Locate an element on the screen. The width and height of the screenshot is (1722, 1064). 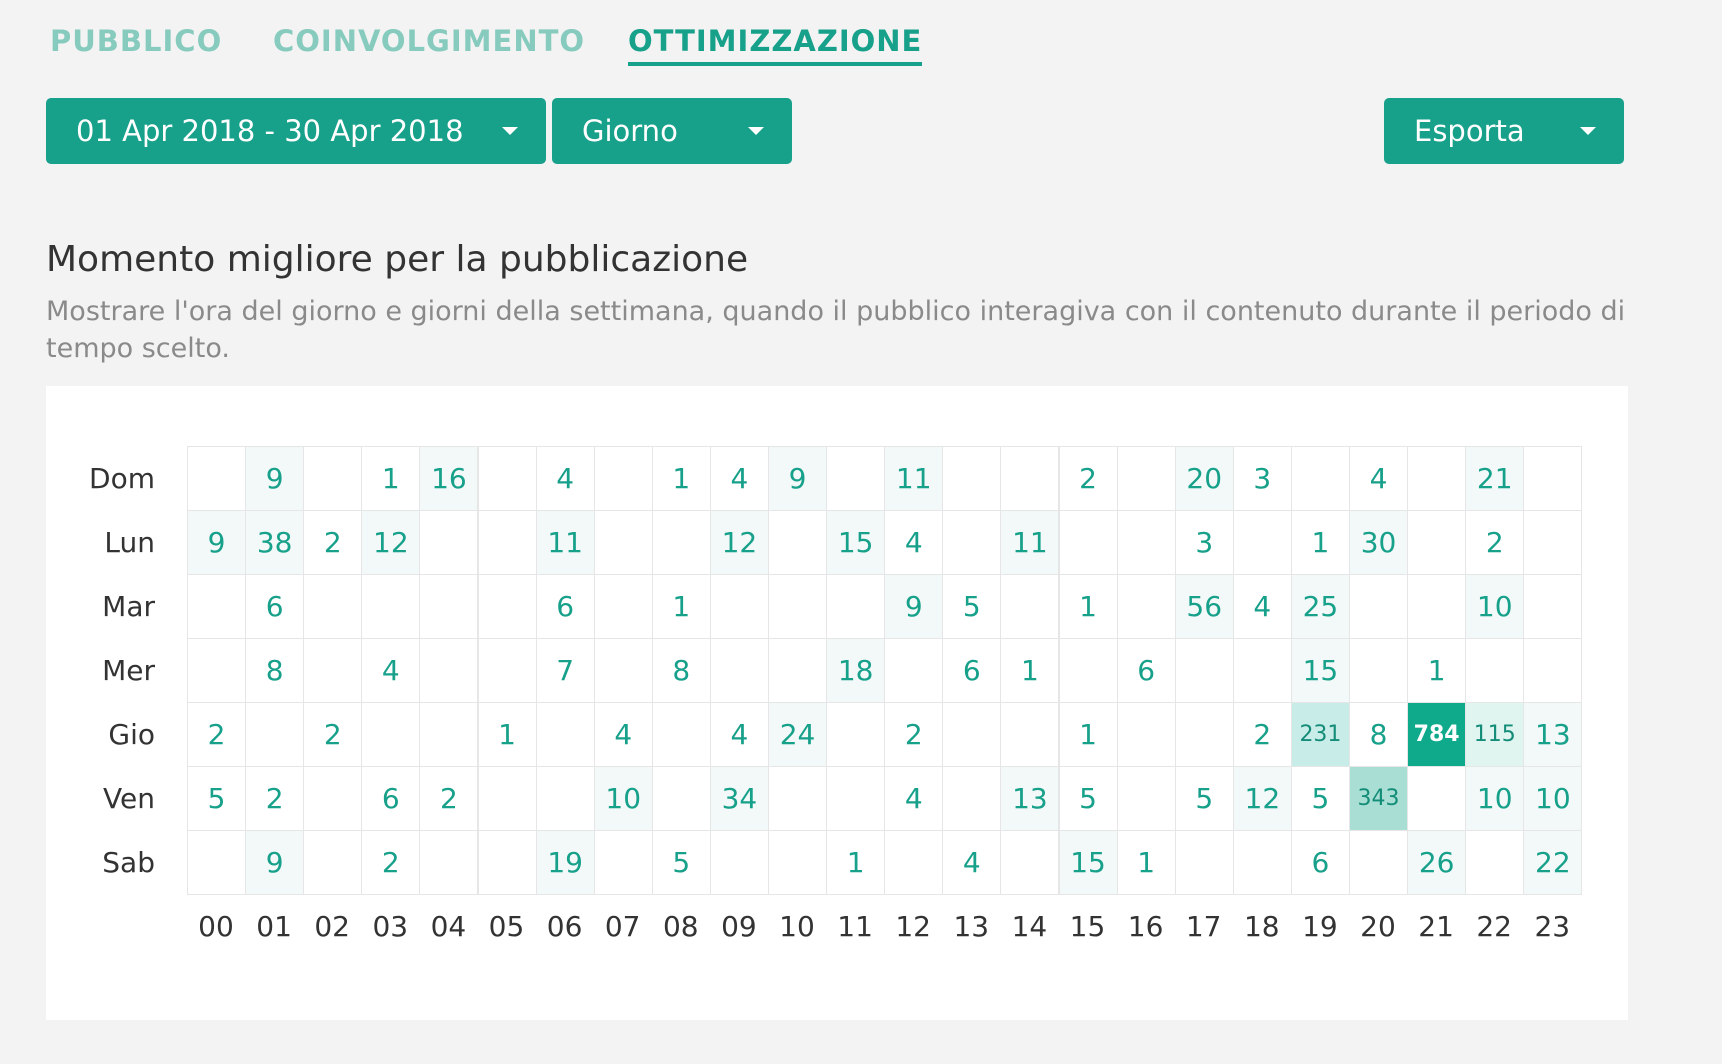
granularity-dropdown: Giorno is located at coordinates (672, 131).